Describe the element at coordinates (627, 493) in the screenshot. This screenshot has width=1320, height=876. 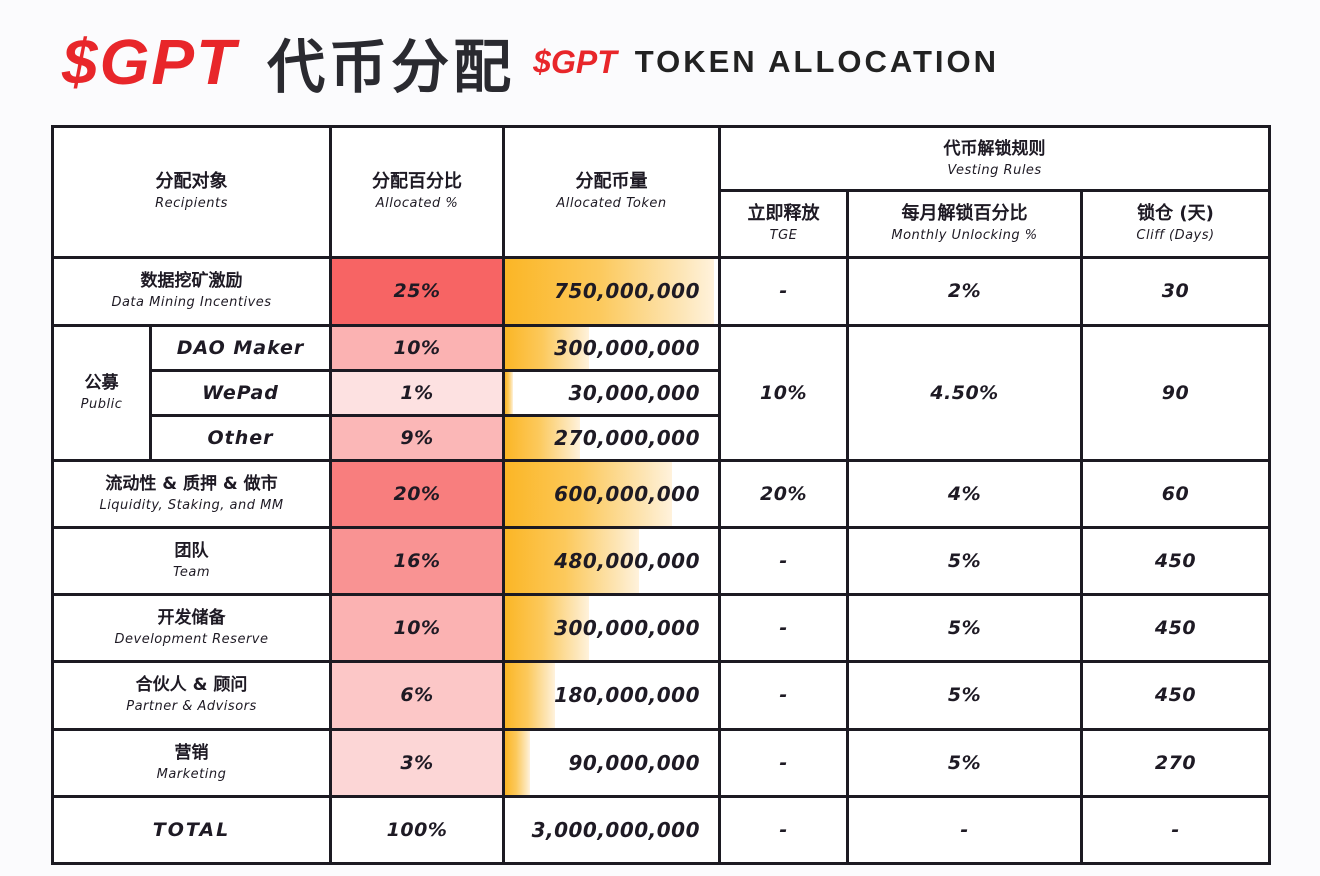
I see `token-value: 600,000,000` at that location.